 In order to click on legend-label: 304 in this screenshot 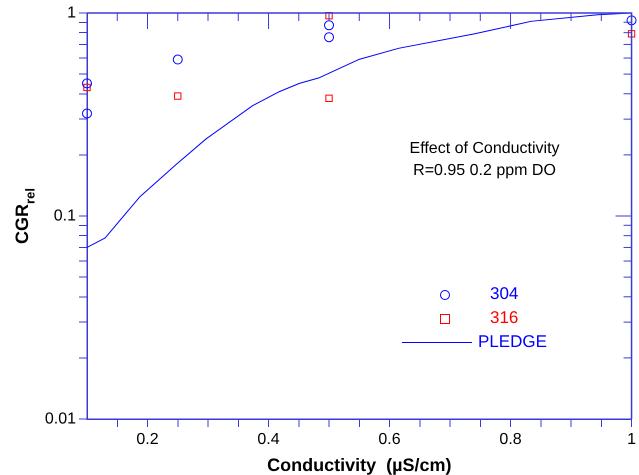, I will do `click(504, 293)`.